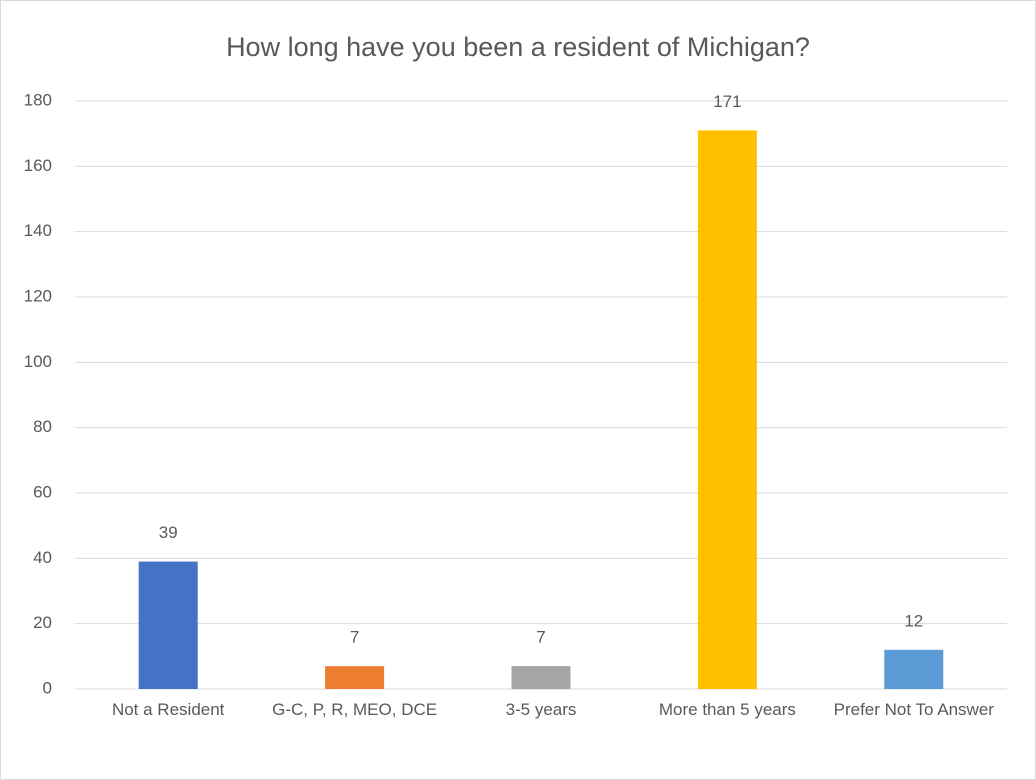 Image resolution: width=1036 pixels, height=780 pixels. What do you see at coordinates (38, 99) in the screenshot?
I see `y-tick-label: 180` at bounding box center [38, 99].